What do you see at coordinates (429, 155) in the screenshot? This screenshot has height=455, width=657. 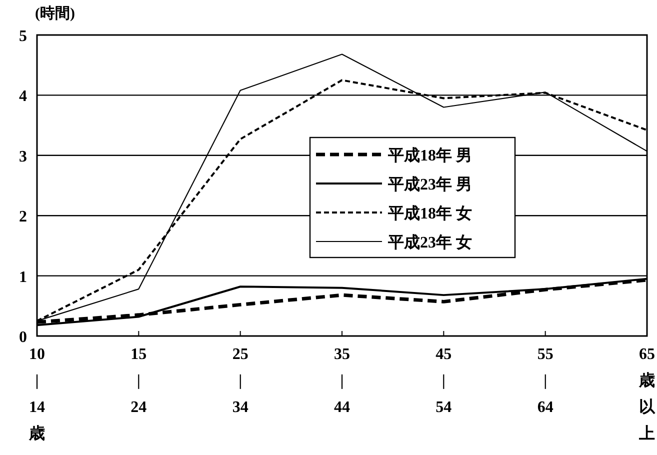 I see `legend-label: 平成18年 男` at bounding box center [429, 155].